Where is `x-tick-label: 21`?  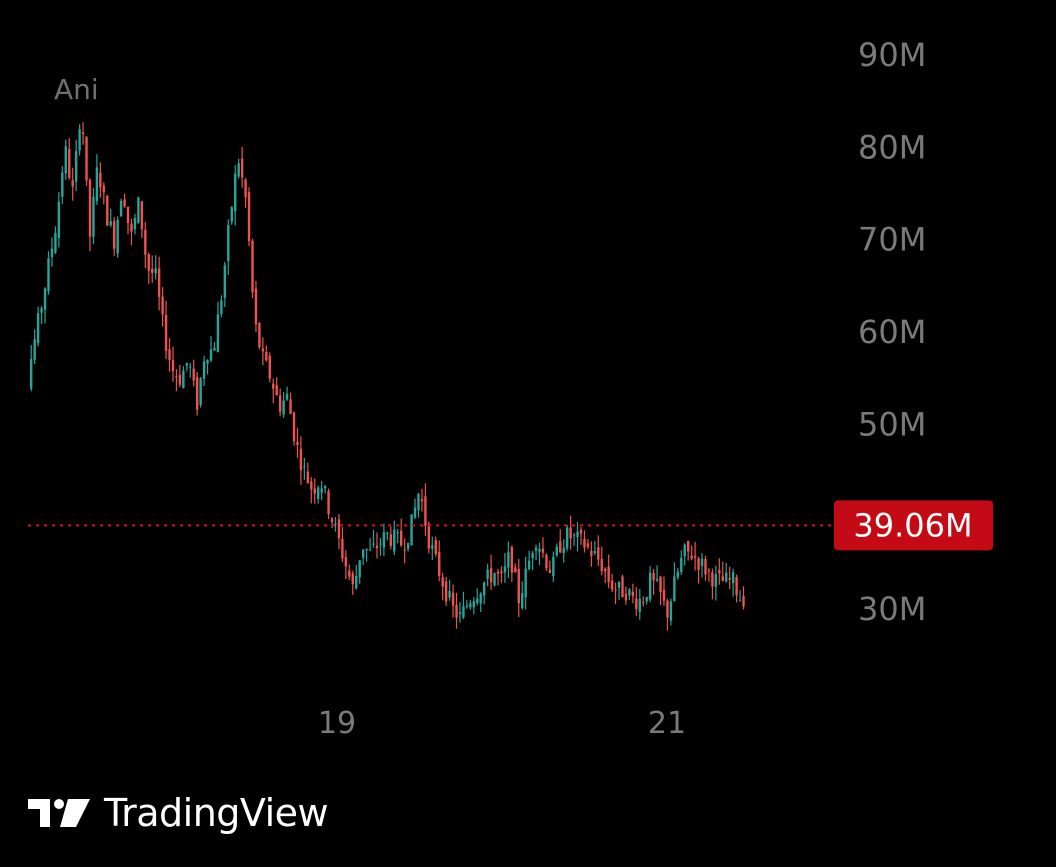
x-tick-label: 21 is located at coordinates (667, 723).